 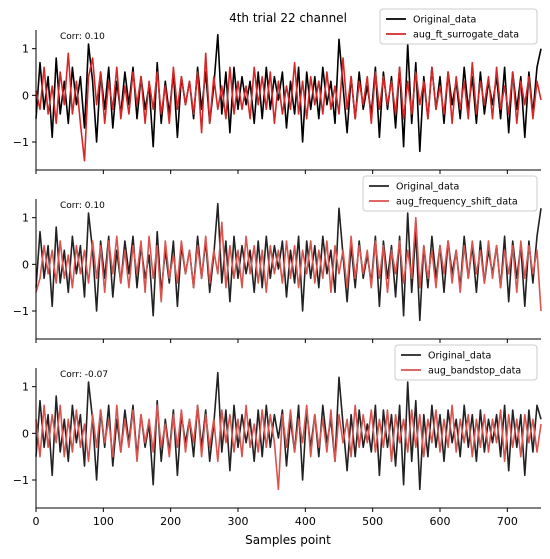 I want to click on x-tick-label: 400, so click(x=305, y=521).